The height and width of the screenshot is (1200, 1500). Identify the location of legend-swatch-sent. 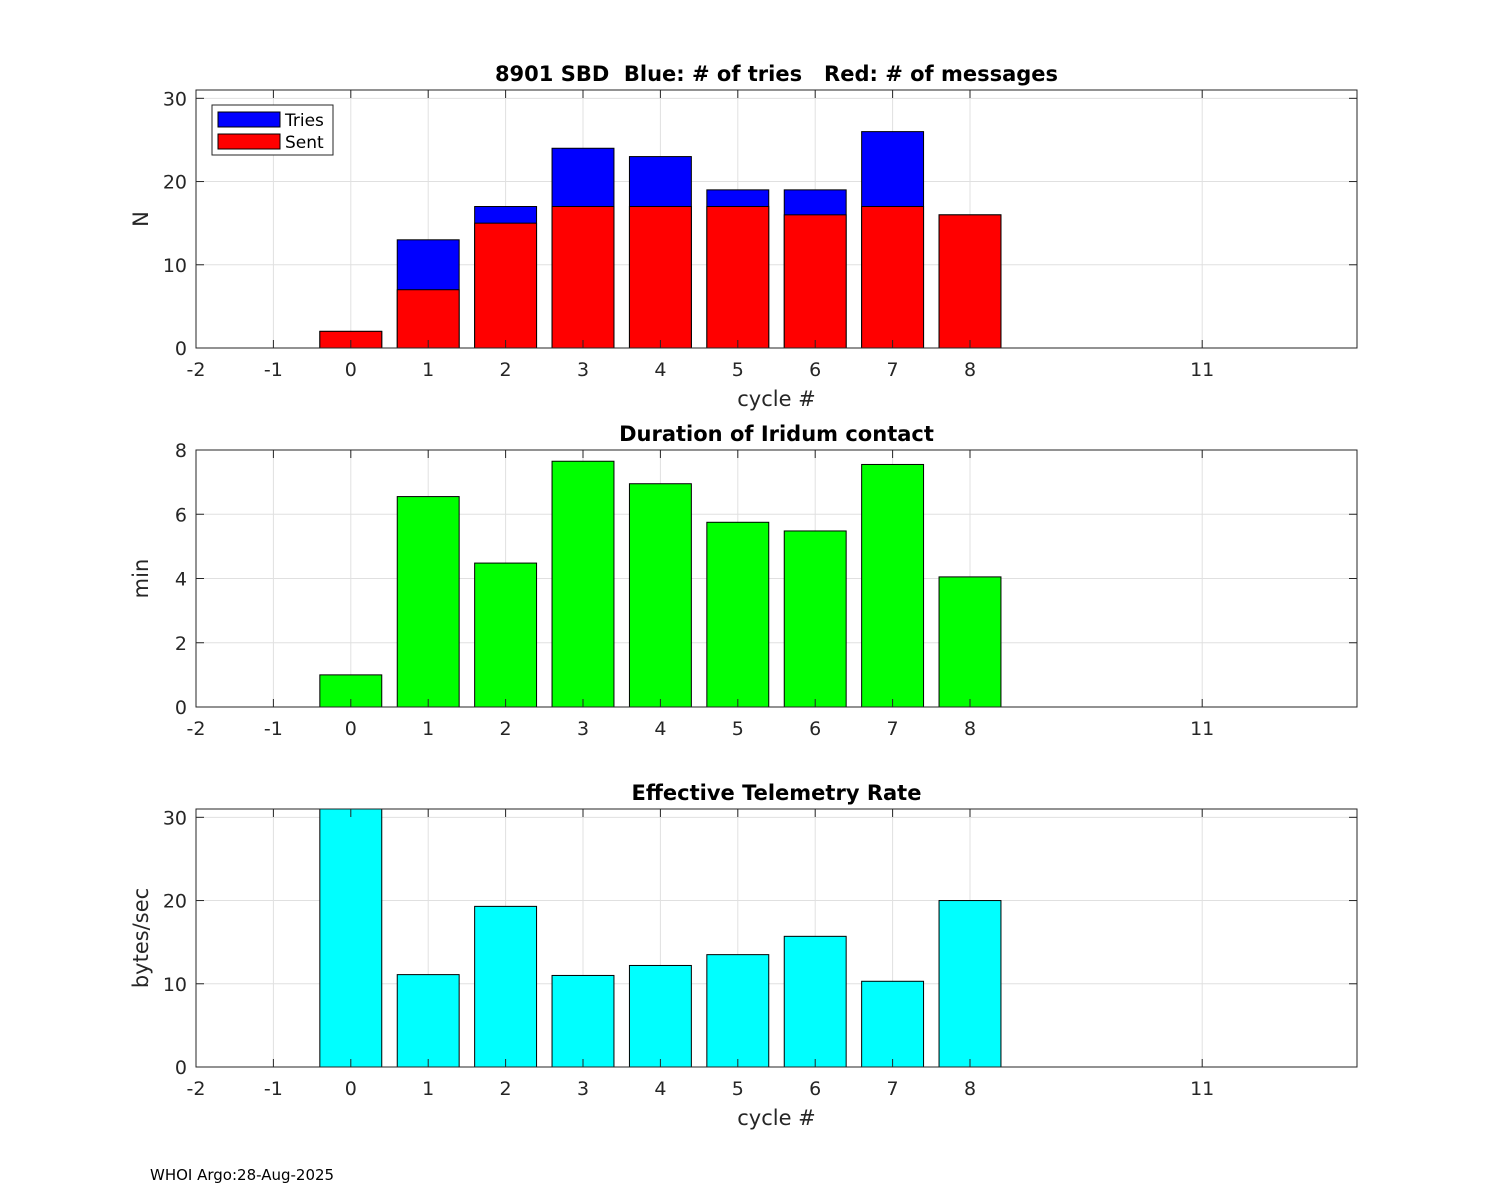
(249, 141).